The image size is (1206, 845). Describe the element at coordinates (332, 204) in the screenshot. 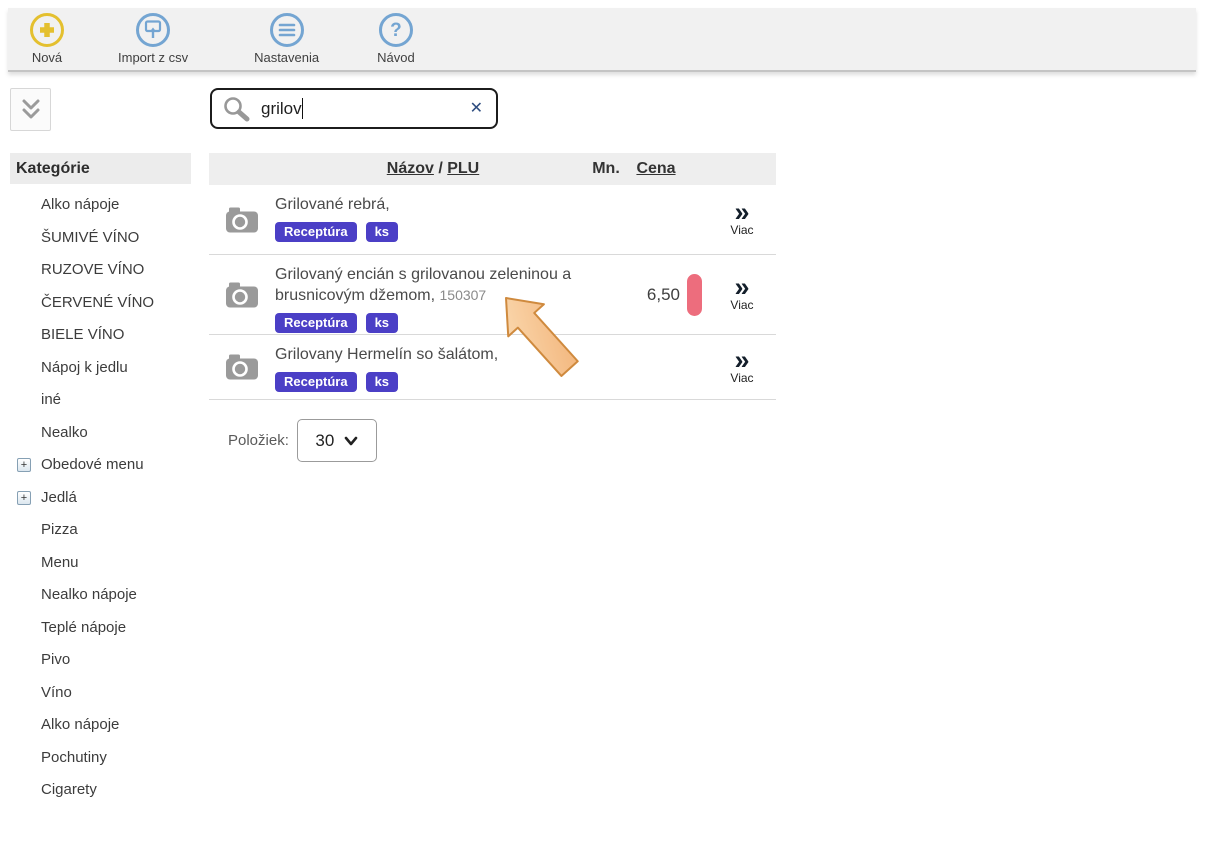

I see `product-name: Grilované rebrá,` at that location.